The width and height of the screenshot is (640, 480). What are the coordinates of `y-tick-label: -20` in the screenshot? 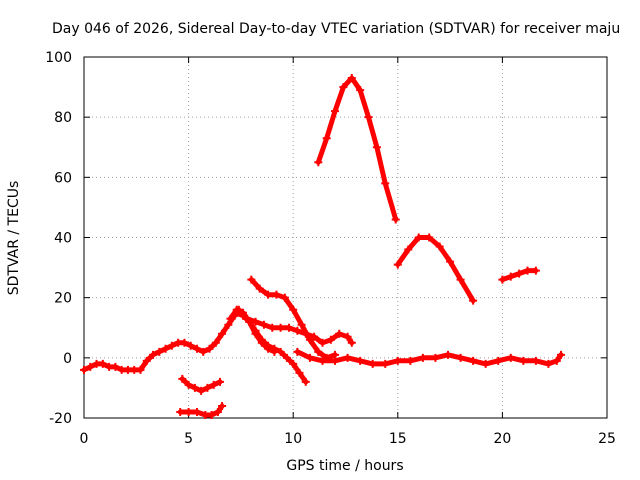 It's located at (60, 419).